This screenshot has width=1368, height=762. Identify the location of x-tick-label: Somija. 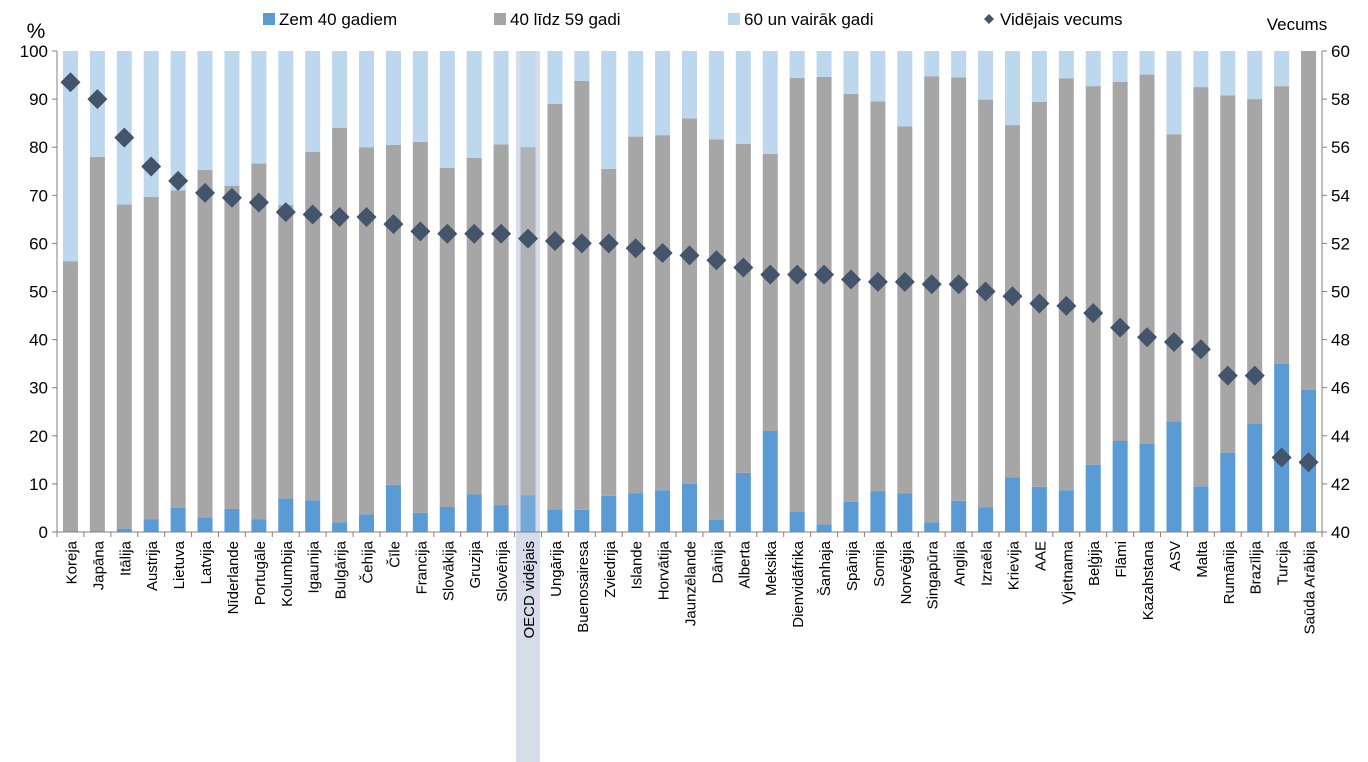
(879, 563).